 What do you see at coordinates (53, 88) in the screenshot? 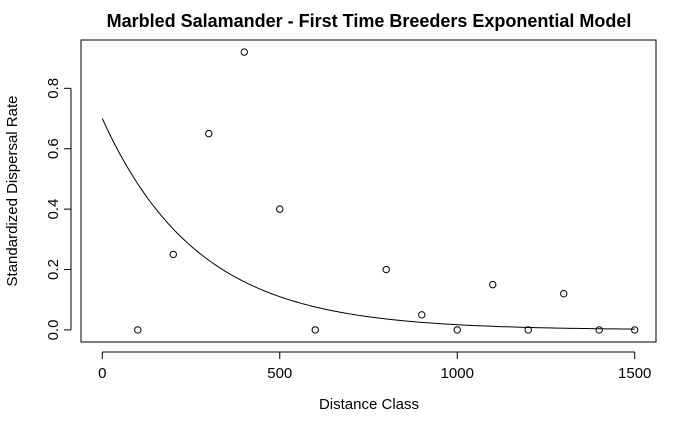
I see `y-tick-label: 0.8` at bounding box center [53, 88].